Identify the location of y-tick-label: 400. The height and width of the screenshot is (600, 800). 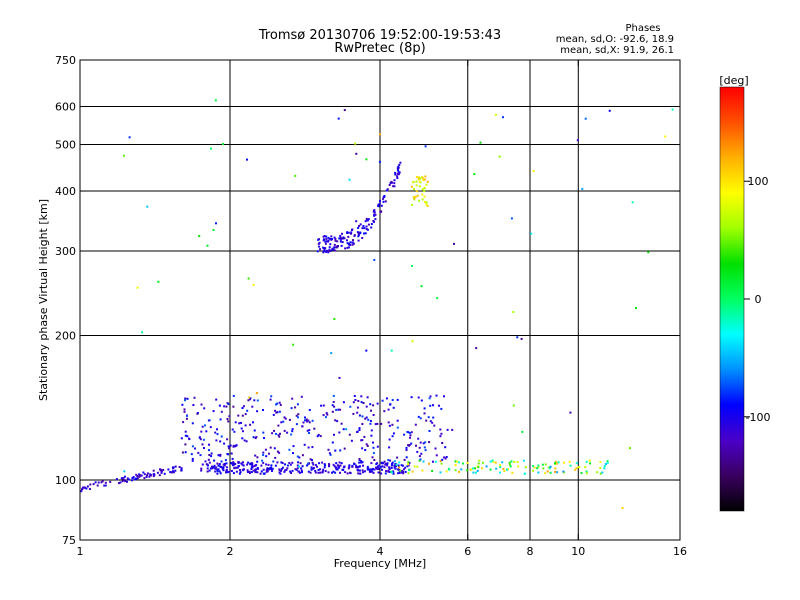
(65, 191).